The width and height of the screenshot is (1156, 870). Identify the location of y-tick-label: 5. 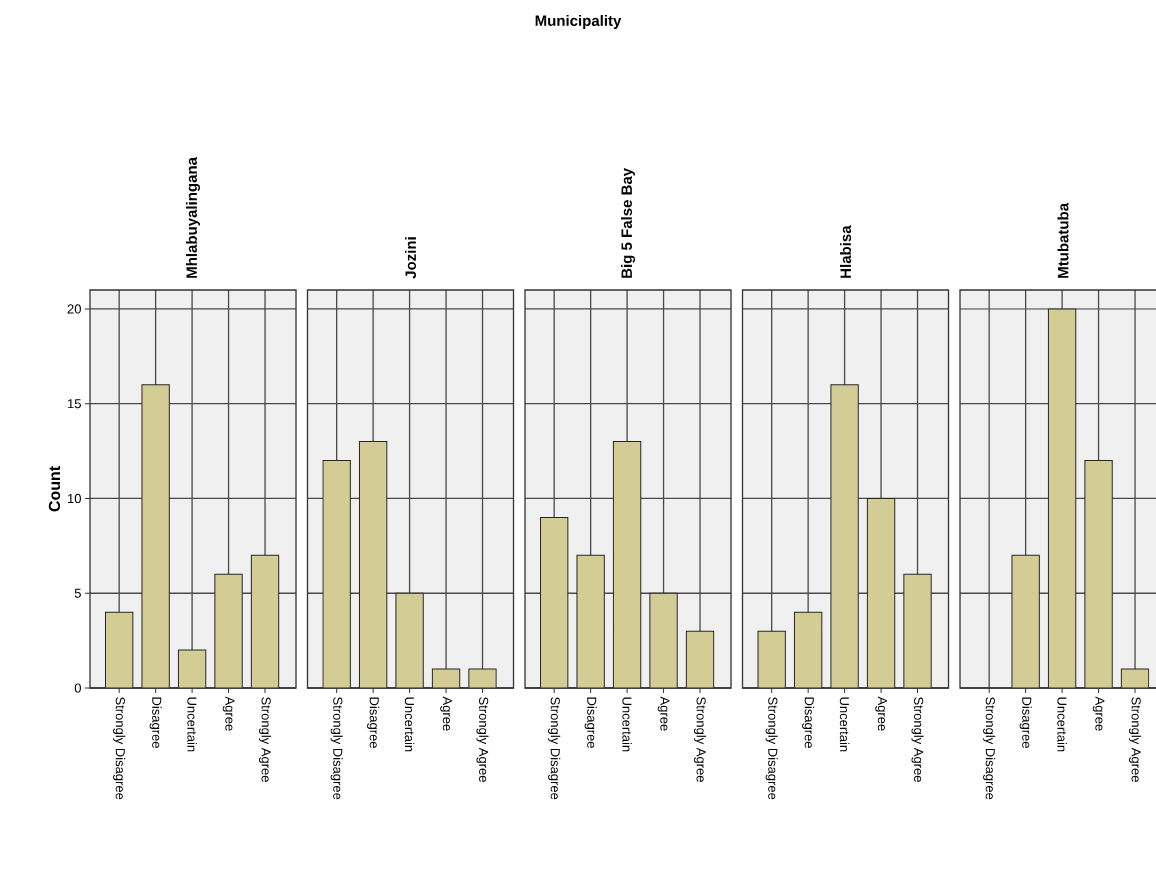
(77, 593).